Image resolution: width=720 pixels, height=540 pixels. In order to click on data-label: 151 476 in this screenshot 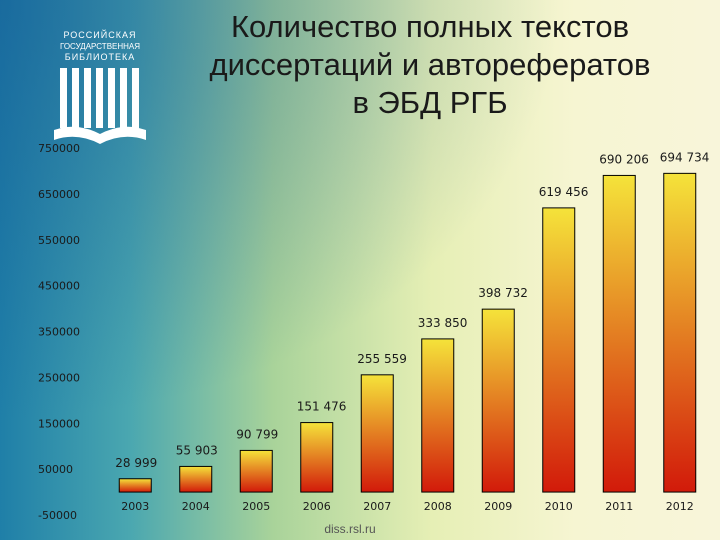, I will do `click(322, 407)`.